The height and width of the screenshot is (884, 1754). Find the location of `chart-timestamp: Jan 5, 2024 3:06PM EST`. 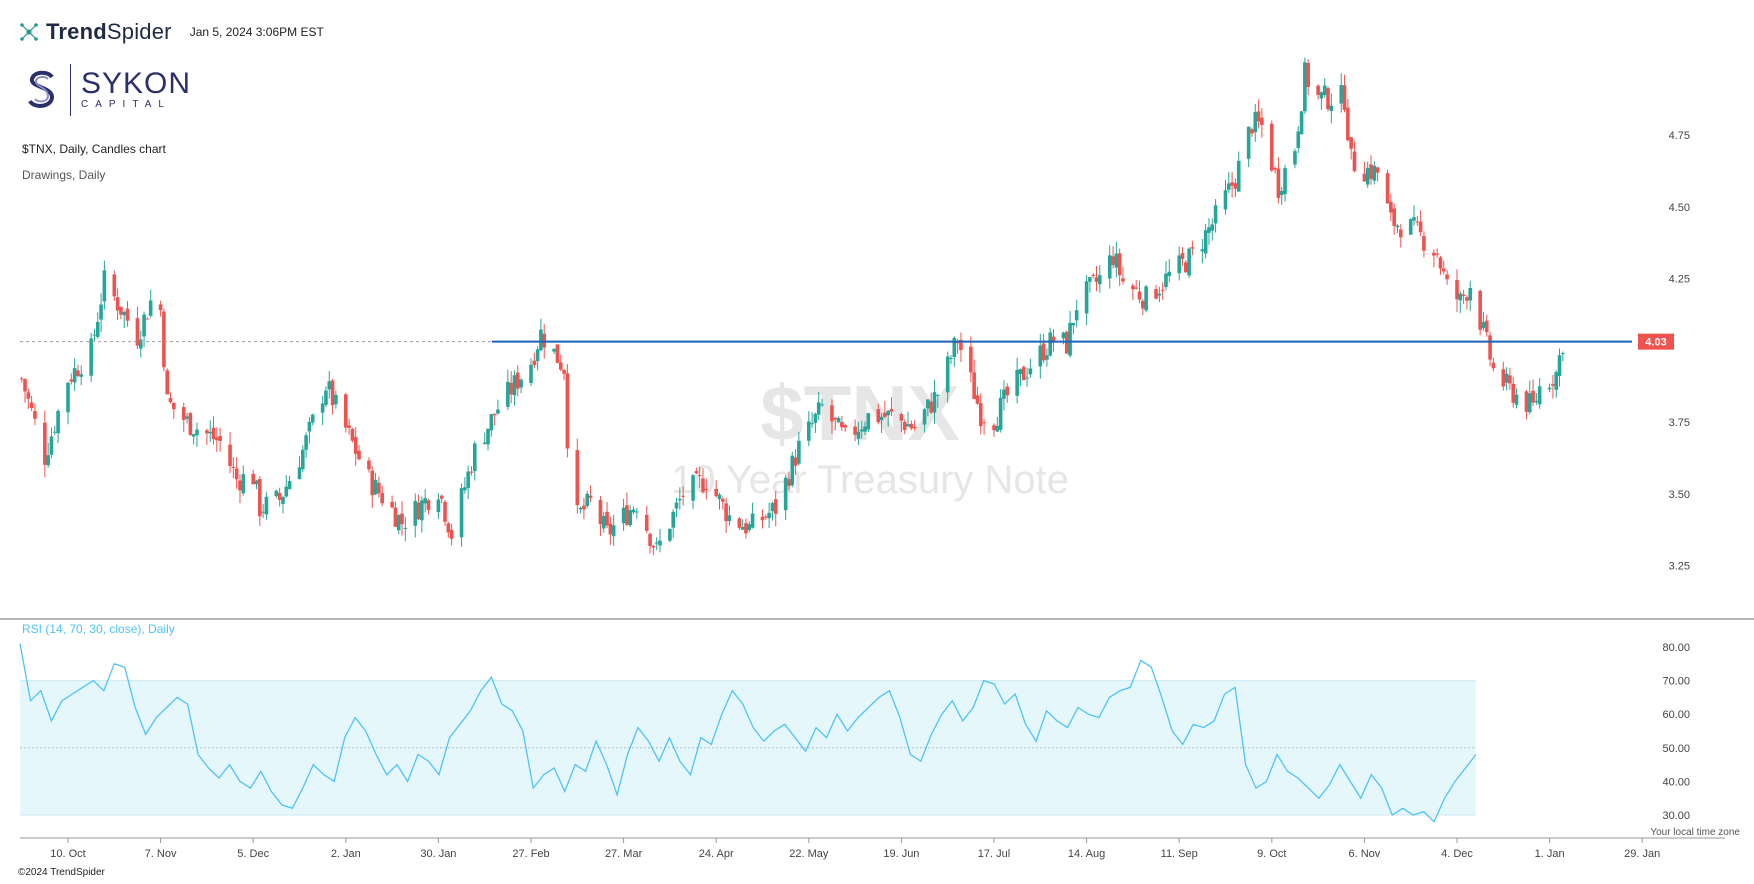

chart-timestamp: Jan 5, 2024 3:06PM EST is located at coordinates (256, 32).